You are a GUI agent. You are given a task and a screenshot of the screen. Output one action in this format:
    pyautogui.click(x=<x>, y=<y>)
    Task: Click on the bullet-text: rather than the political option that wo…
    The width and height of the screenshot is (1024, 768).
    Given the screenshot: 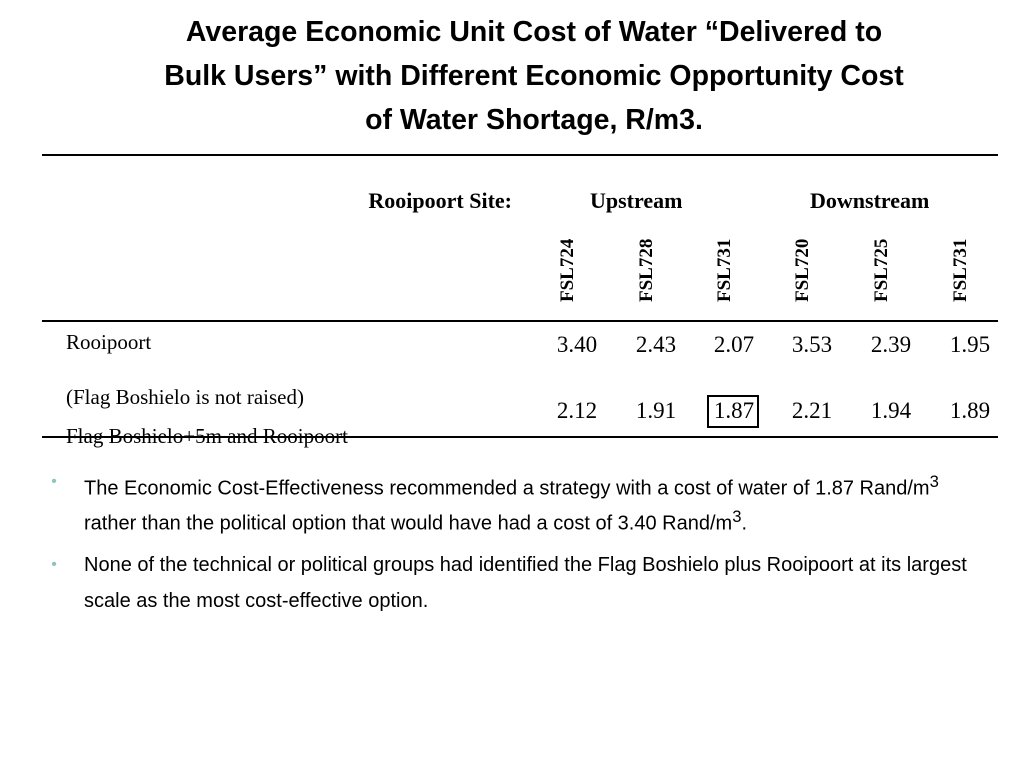 What is the action you would take?
    pyautogui.click(x=408, y=523)
    